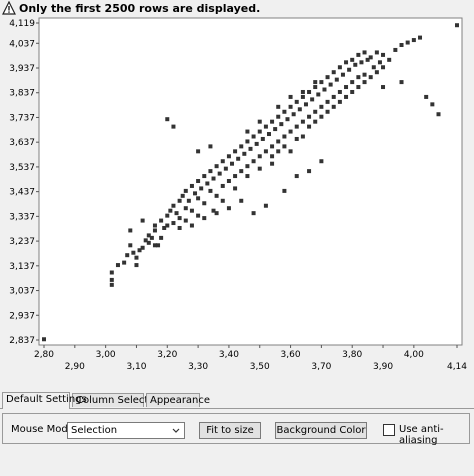 Image resolution: width=474 pixels, height=476 pixels. I want to click on mouse-mode-select: Selection, so click(126, 430).